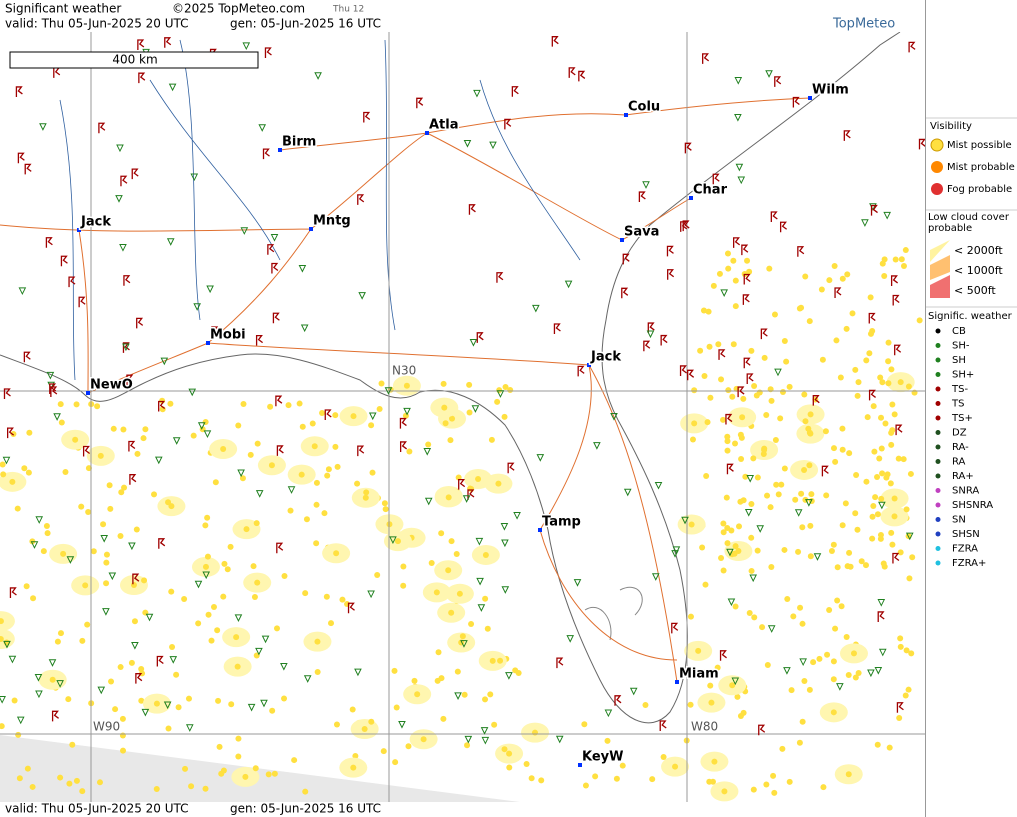 This screenshot has height=817, width=1017. I want to click on legend-item: SHSNRA, so click(972, 505).